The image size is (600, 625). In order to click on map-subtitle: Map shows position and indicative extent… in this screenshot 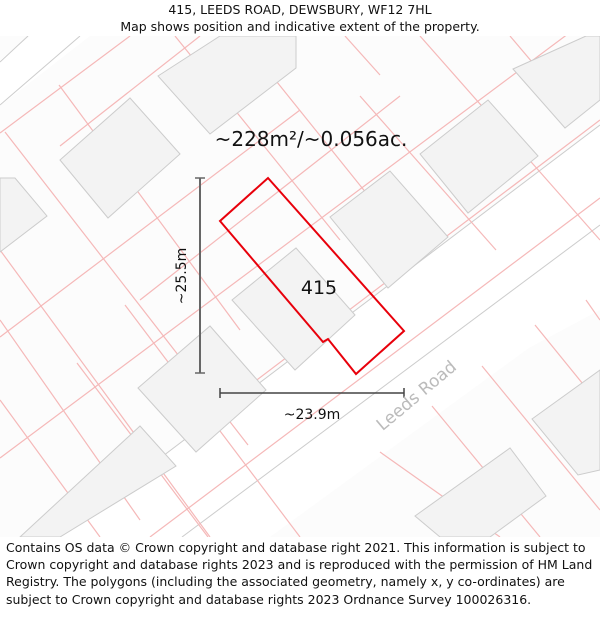, I will do `click(300, 26)`.